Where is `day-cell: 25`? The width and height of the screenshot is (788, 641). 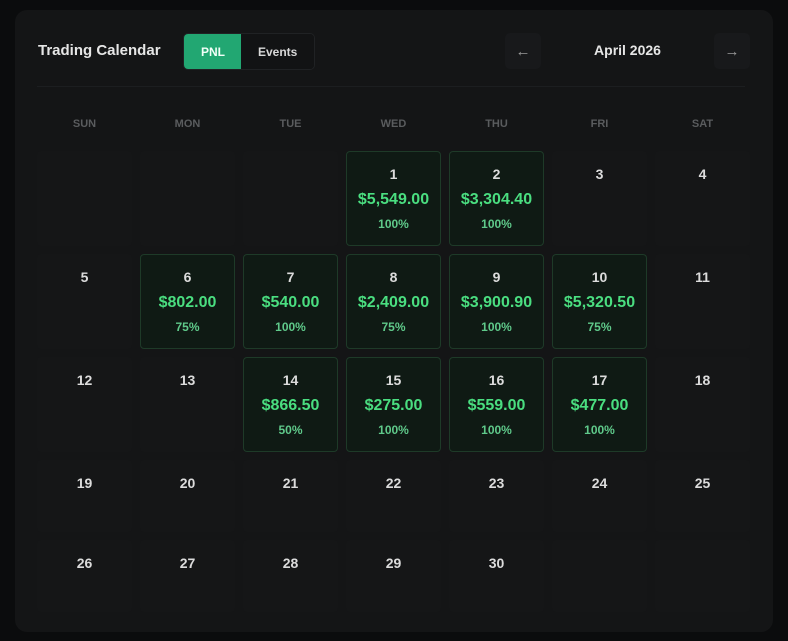
day-cell: 25 is located at coordinates (702, 496).